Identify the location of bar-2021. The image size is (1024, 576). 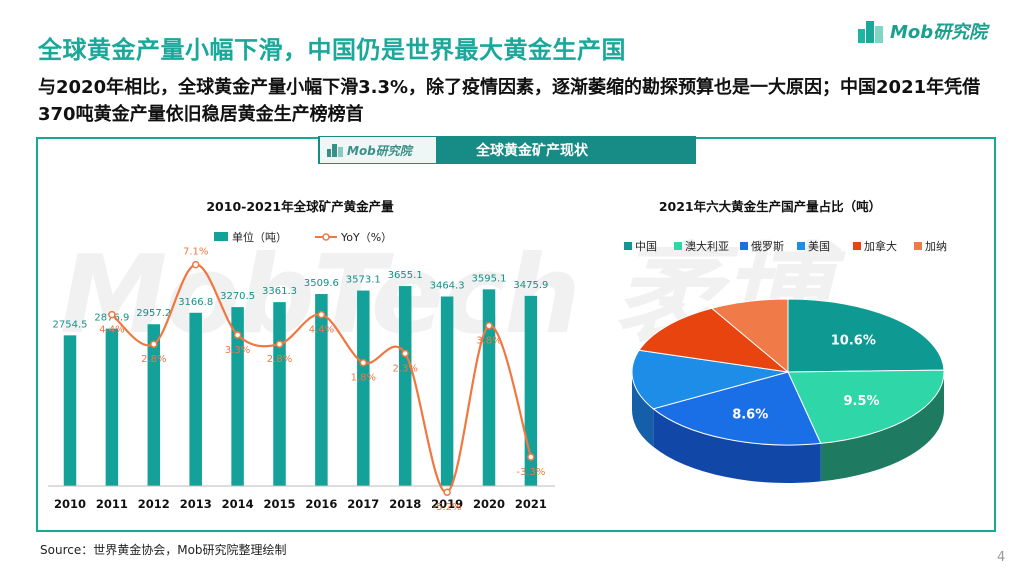
(531, 390).